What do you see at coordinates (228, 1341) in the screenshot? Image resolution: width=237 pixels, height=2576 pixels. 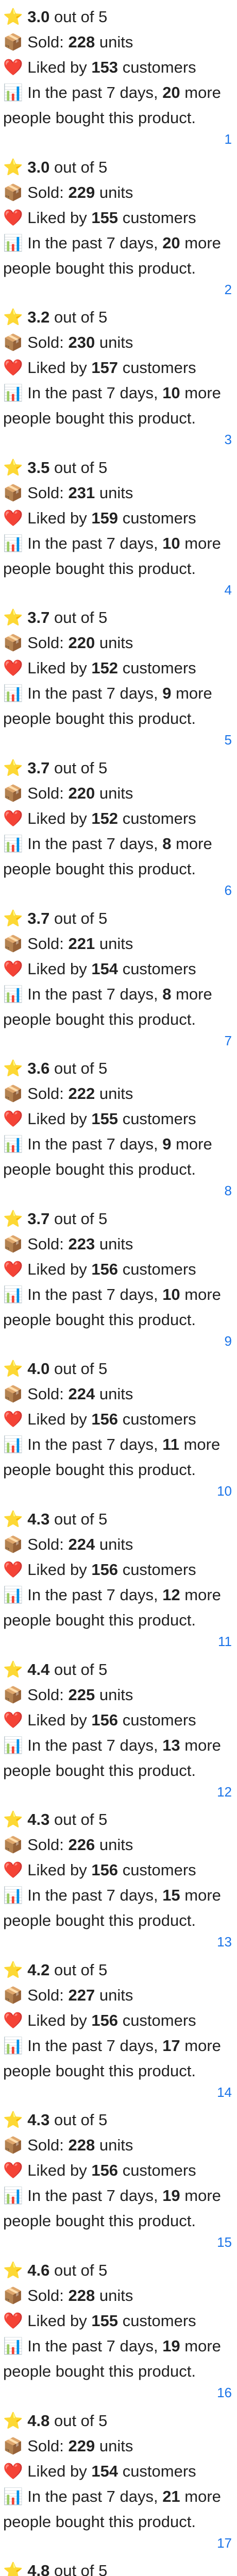 I see `page-number: 9` at bounding box center [228, 1341].